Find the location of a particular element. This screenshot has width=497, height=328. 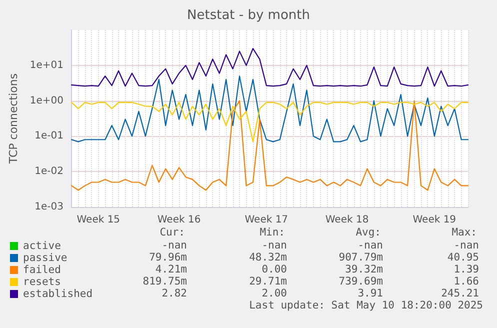

legend-label: failed is located at coordinates (42, 270).